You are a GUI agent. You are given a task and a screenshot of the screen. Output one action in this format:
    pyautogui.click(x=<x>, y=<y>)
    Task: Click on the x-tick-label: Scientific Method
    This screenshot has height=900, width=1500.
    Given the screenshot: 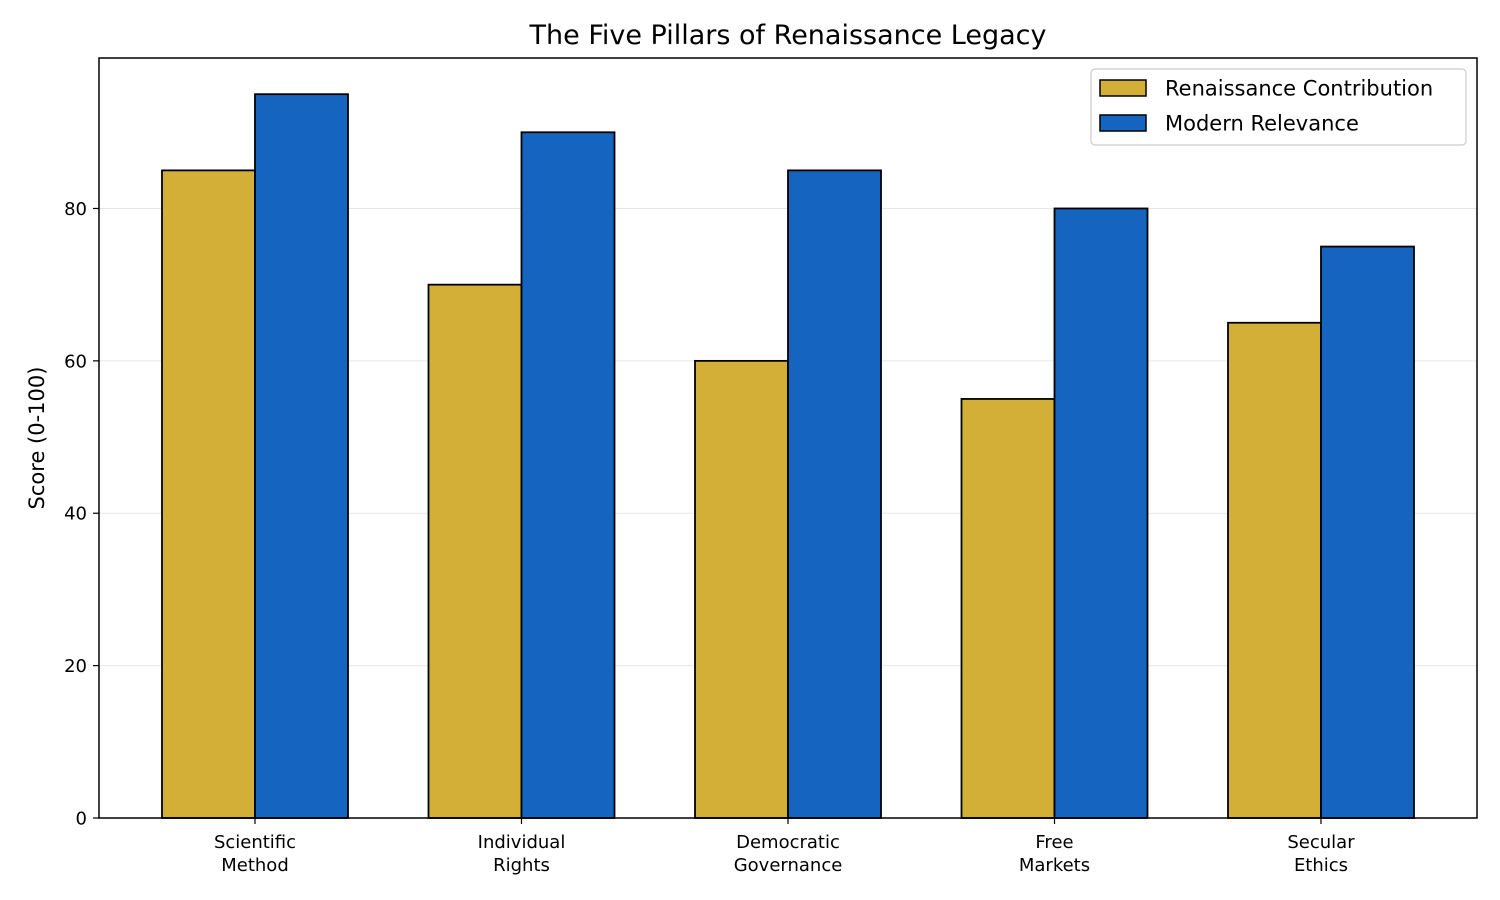 What is the action you would take?
    pyautogui.click(x=255, y=854)
    